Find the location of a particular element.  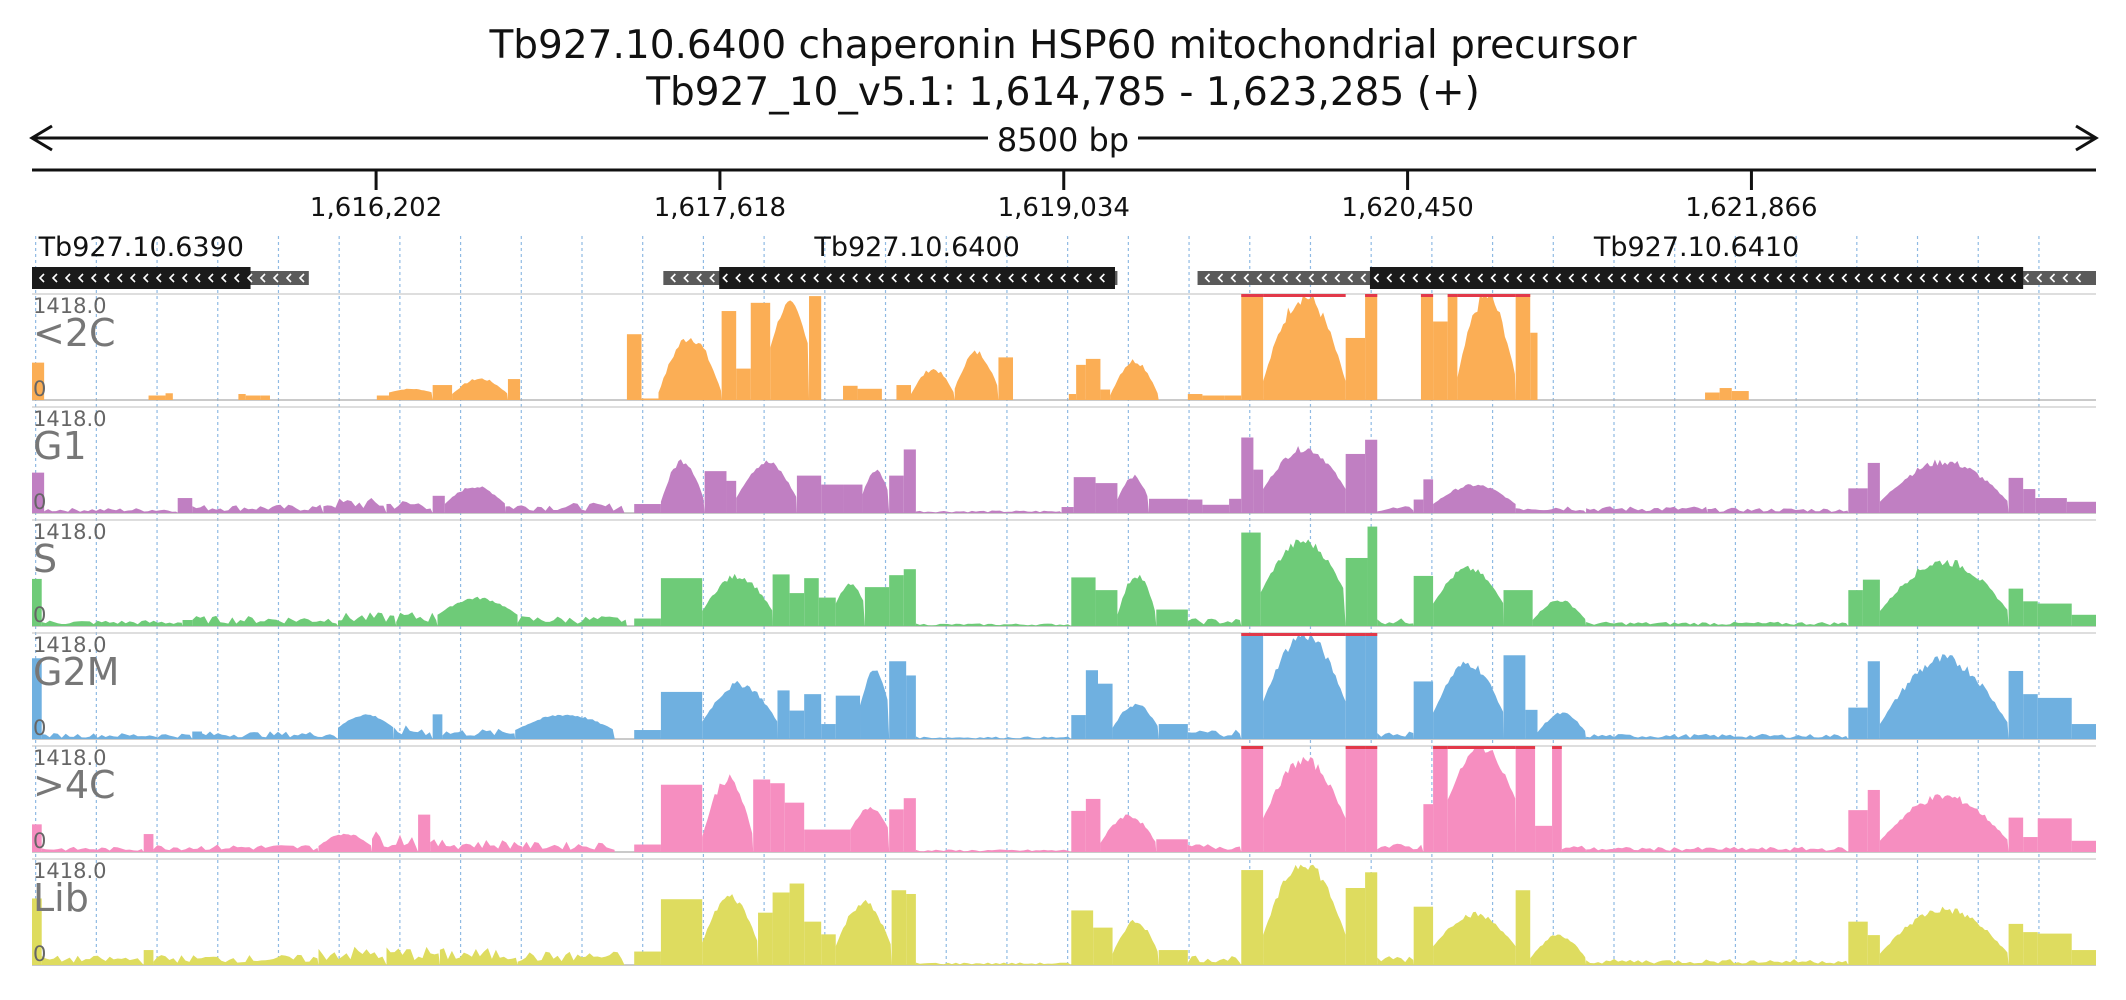

gene-model: Tb927.10.6400 is located at coordinates (890, 260).